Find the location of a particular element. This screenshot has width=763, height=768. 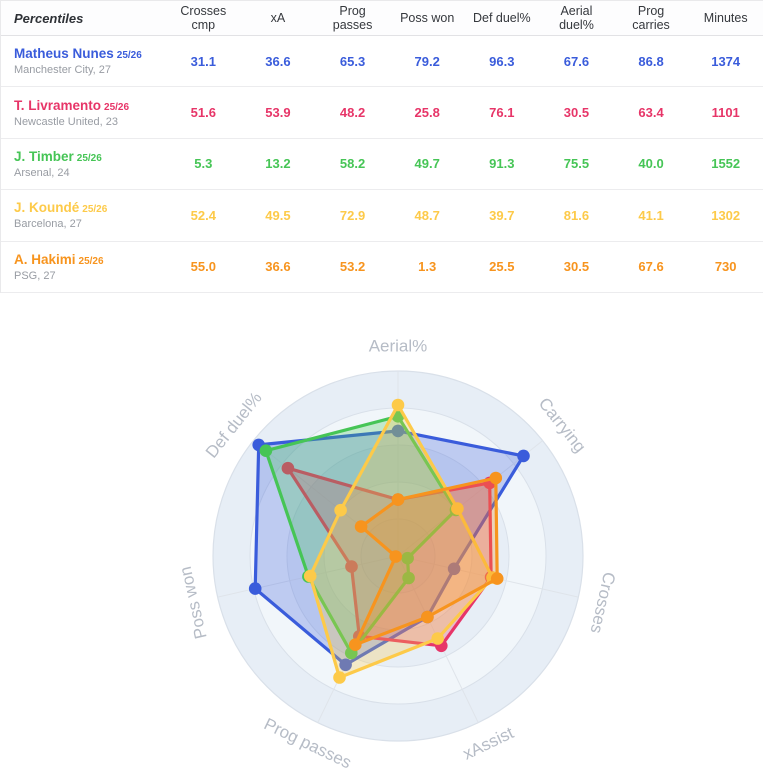

stat-value: 65.3 is located at coordinates (352, 61).